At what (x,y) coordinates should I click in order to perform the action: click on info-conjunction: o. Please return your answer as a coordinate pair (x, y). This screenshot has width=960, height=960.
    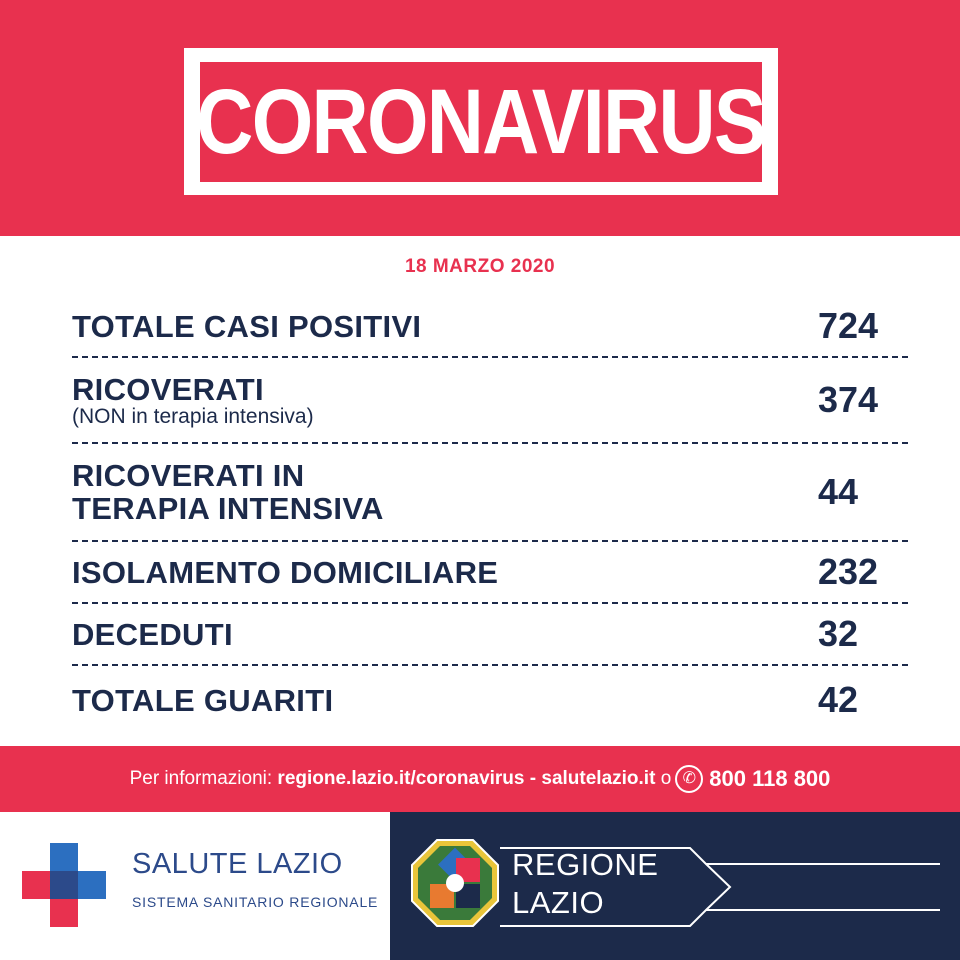
    Looking at the image, I should click on (666, 778).